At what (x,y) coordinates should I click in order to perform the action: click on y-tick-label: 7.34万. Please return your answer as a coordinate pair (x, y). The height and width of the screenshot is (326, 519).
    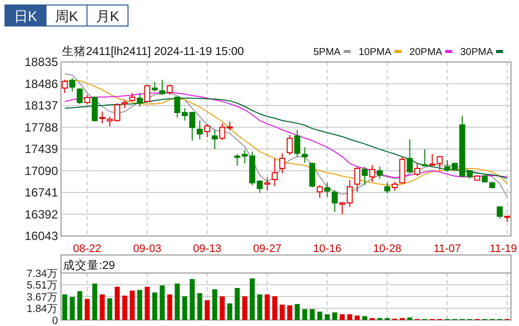
    Looking at the image, I should click on (42, 274).